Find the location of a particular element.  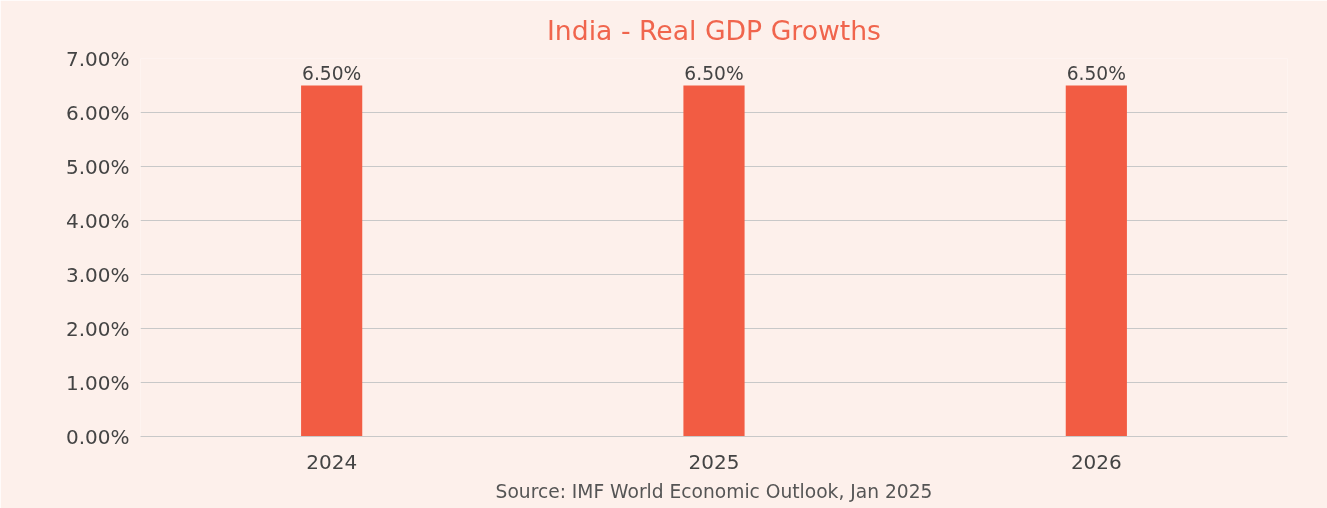

chart-title: India - Real GDP Growths is located at coordinates (714, 30).